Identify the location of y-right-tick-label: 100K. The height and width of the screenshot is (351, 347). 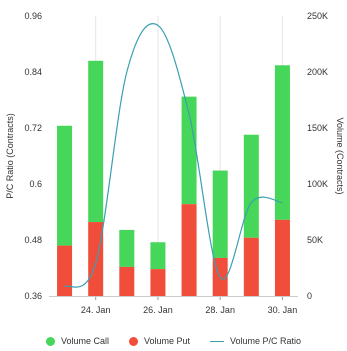
(317, 184).